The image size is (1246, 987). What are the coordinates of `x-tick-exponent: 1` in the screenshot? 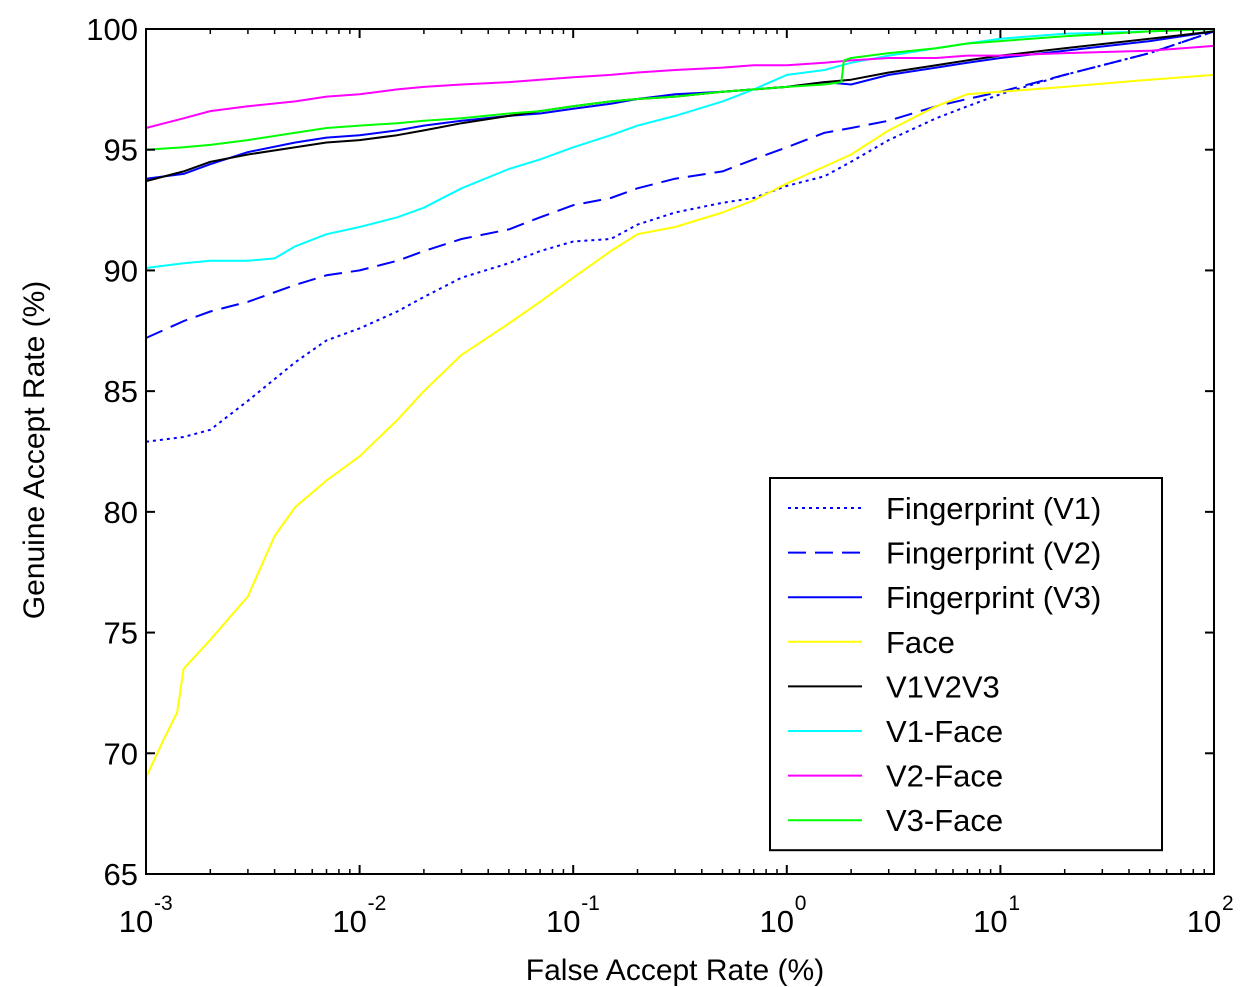 It's located at (1014, 903).